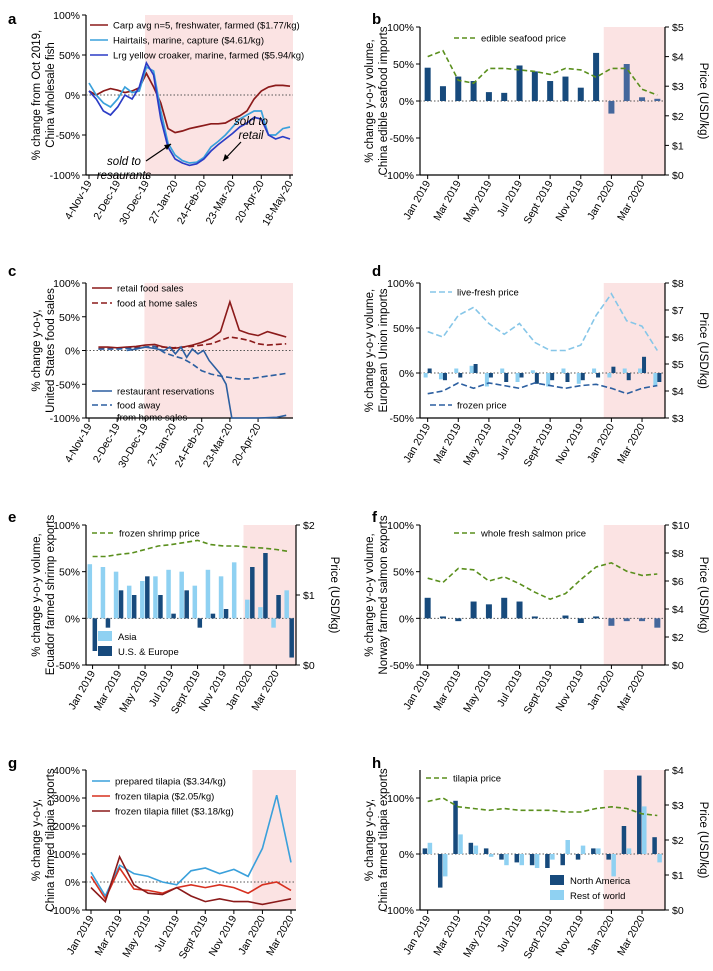 The height and width of the screenshot is (971, 713). What do you see at coordinates (570, 200) in the screenshot?
I see `x-tick-label: Nov 2019` at bounding box center [570, 200].